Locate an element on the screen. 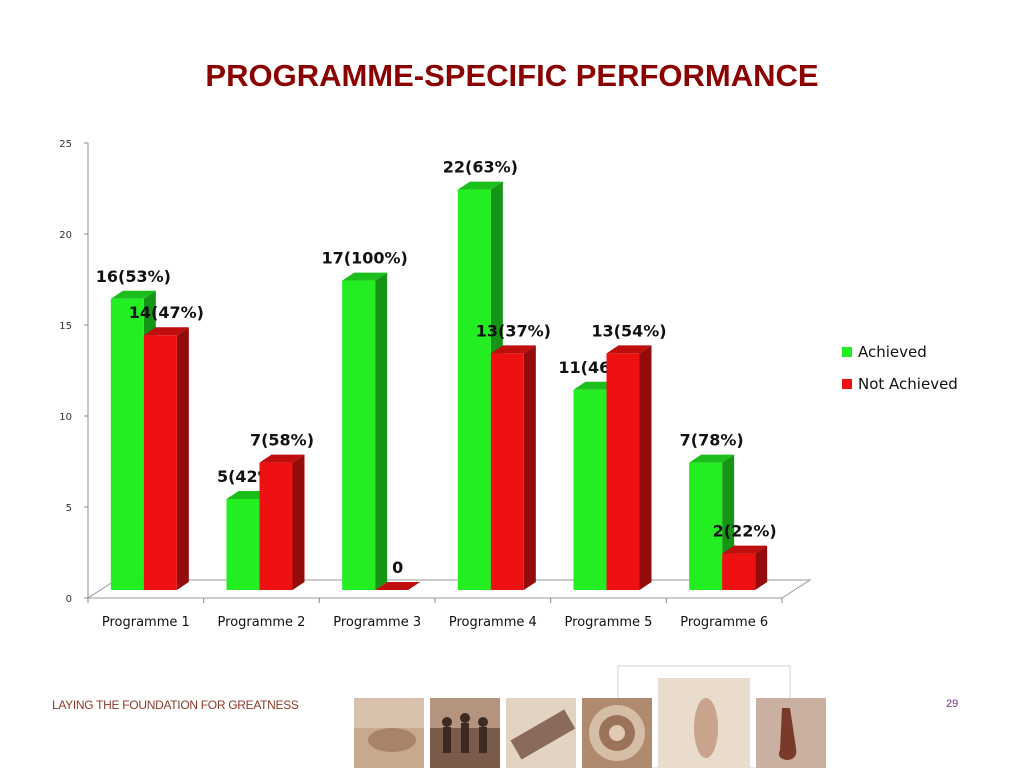 The width and height of the screenshot is (1024, 768). y-tick-label: 0 is located at coordinates (69, 599).